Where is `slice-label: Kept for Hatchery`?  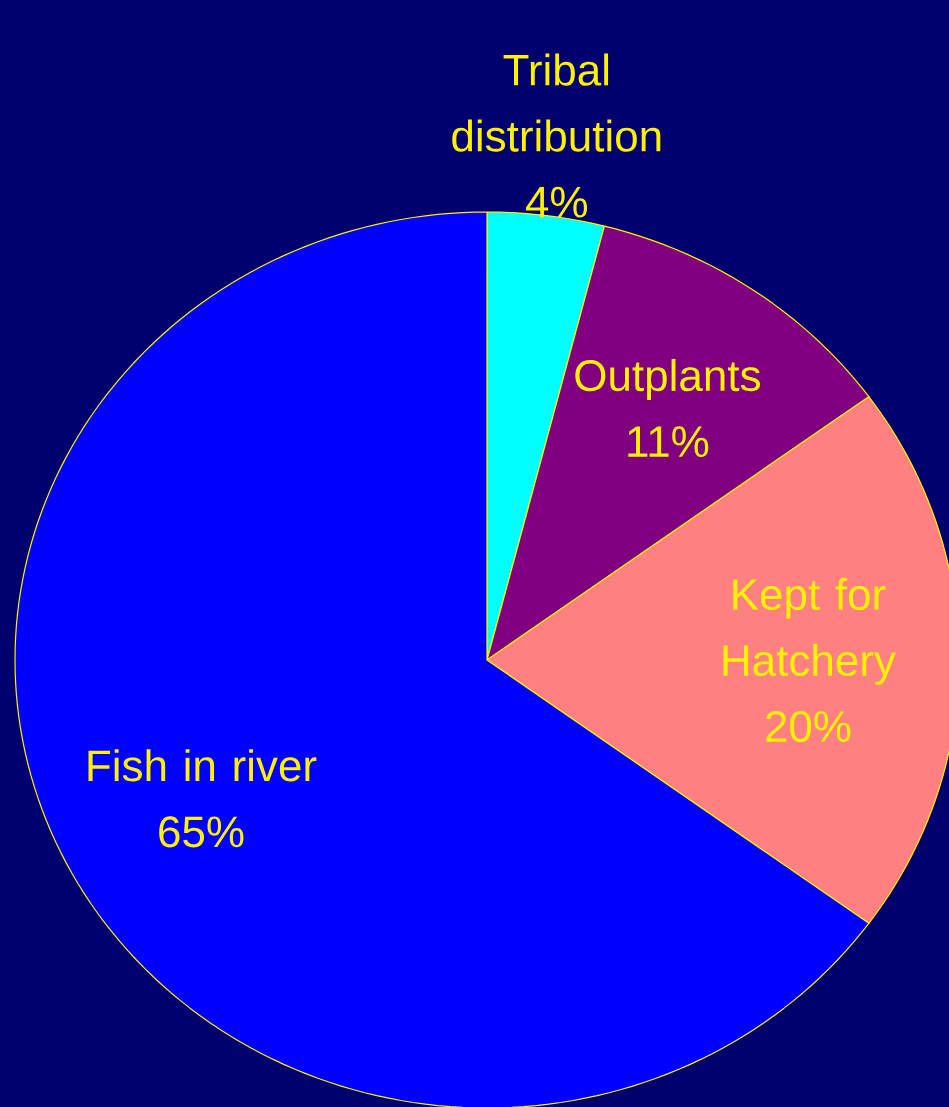 slice-label: Kept for Hatchery is located at coordinates (809, 631).